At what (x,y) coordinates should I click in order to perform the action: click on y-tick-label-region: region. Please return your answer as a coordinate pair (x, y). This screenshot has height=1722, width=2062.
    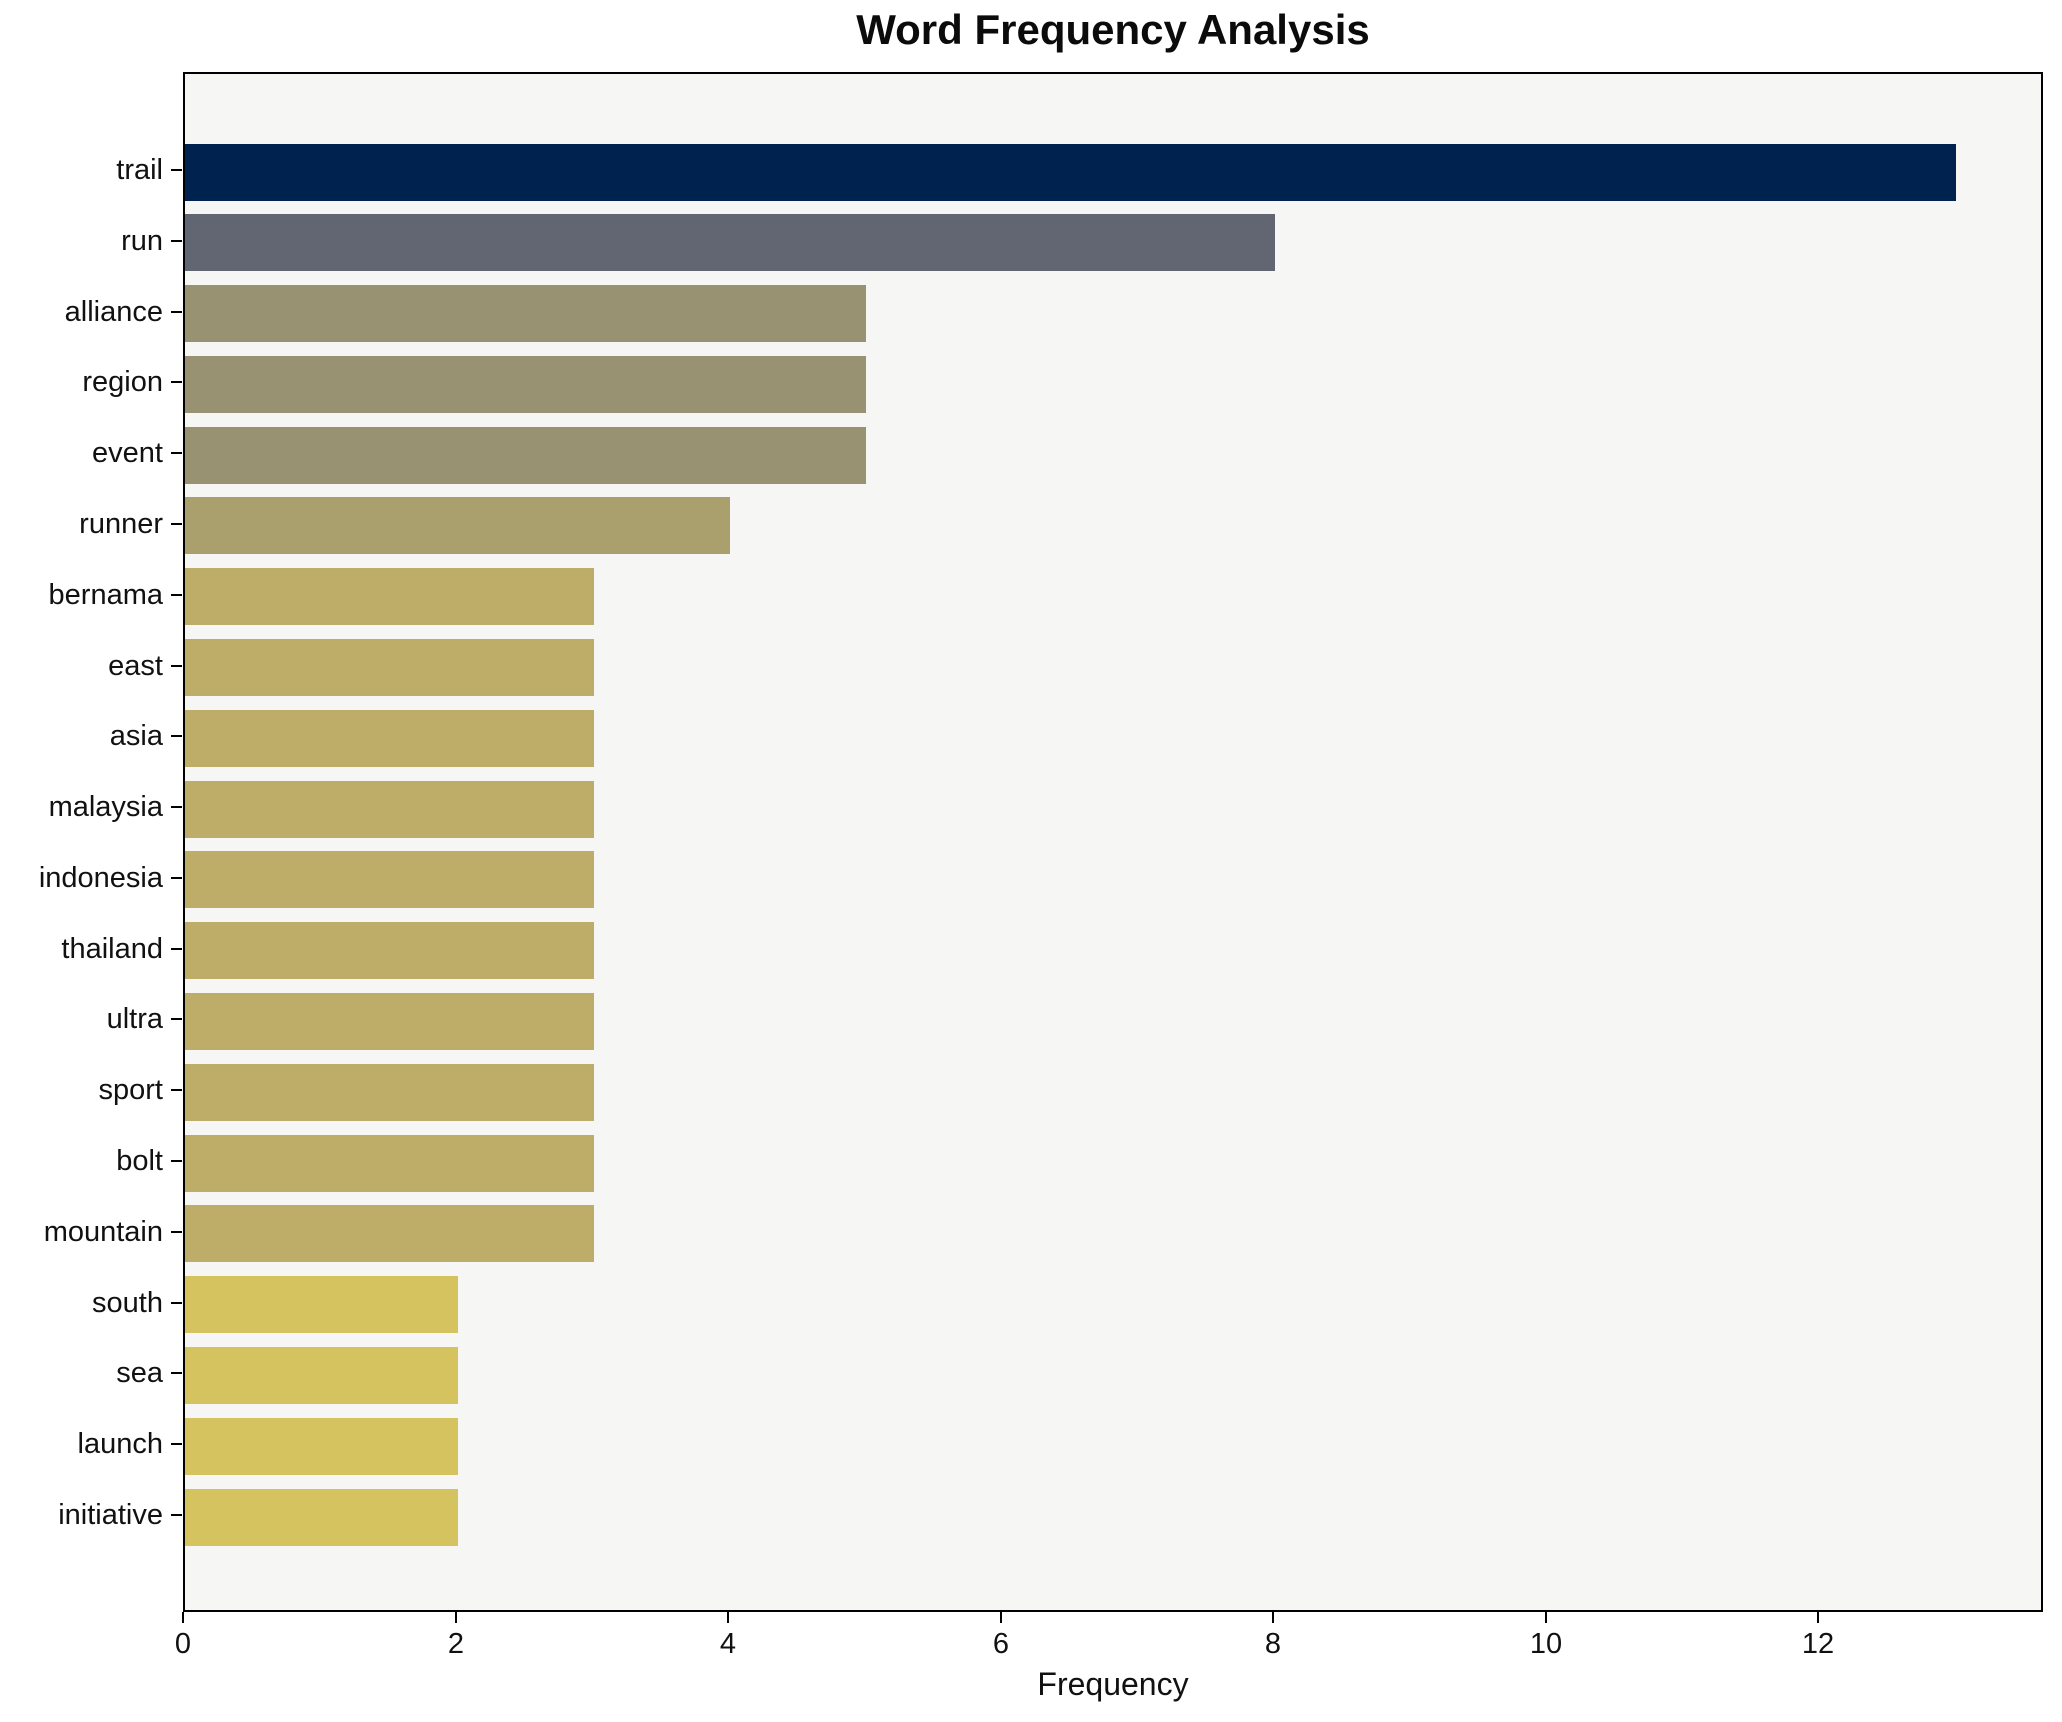
    Looking at the image, I should click on (122, 382).